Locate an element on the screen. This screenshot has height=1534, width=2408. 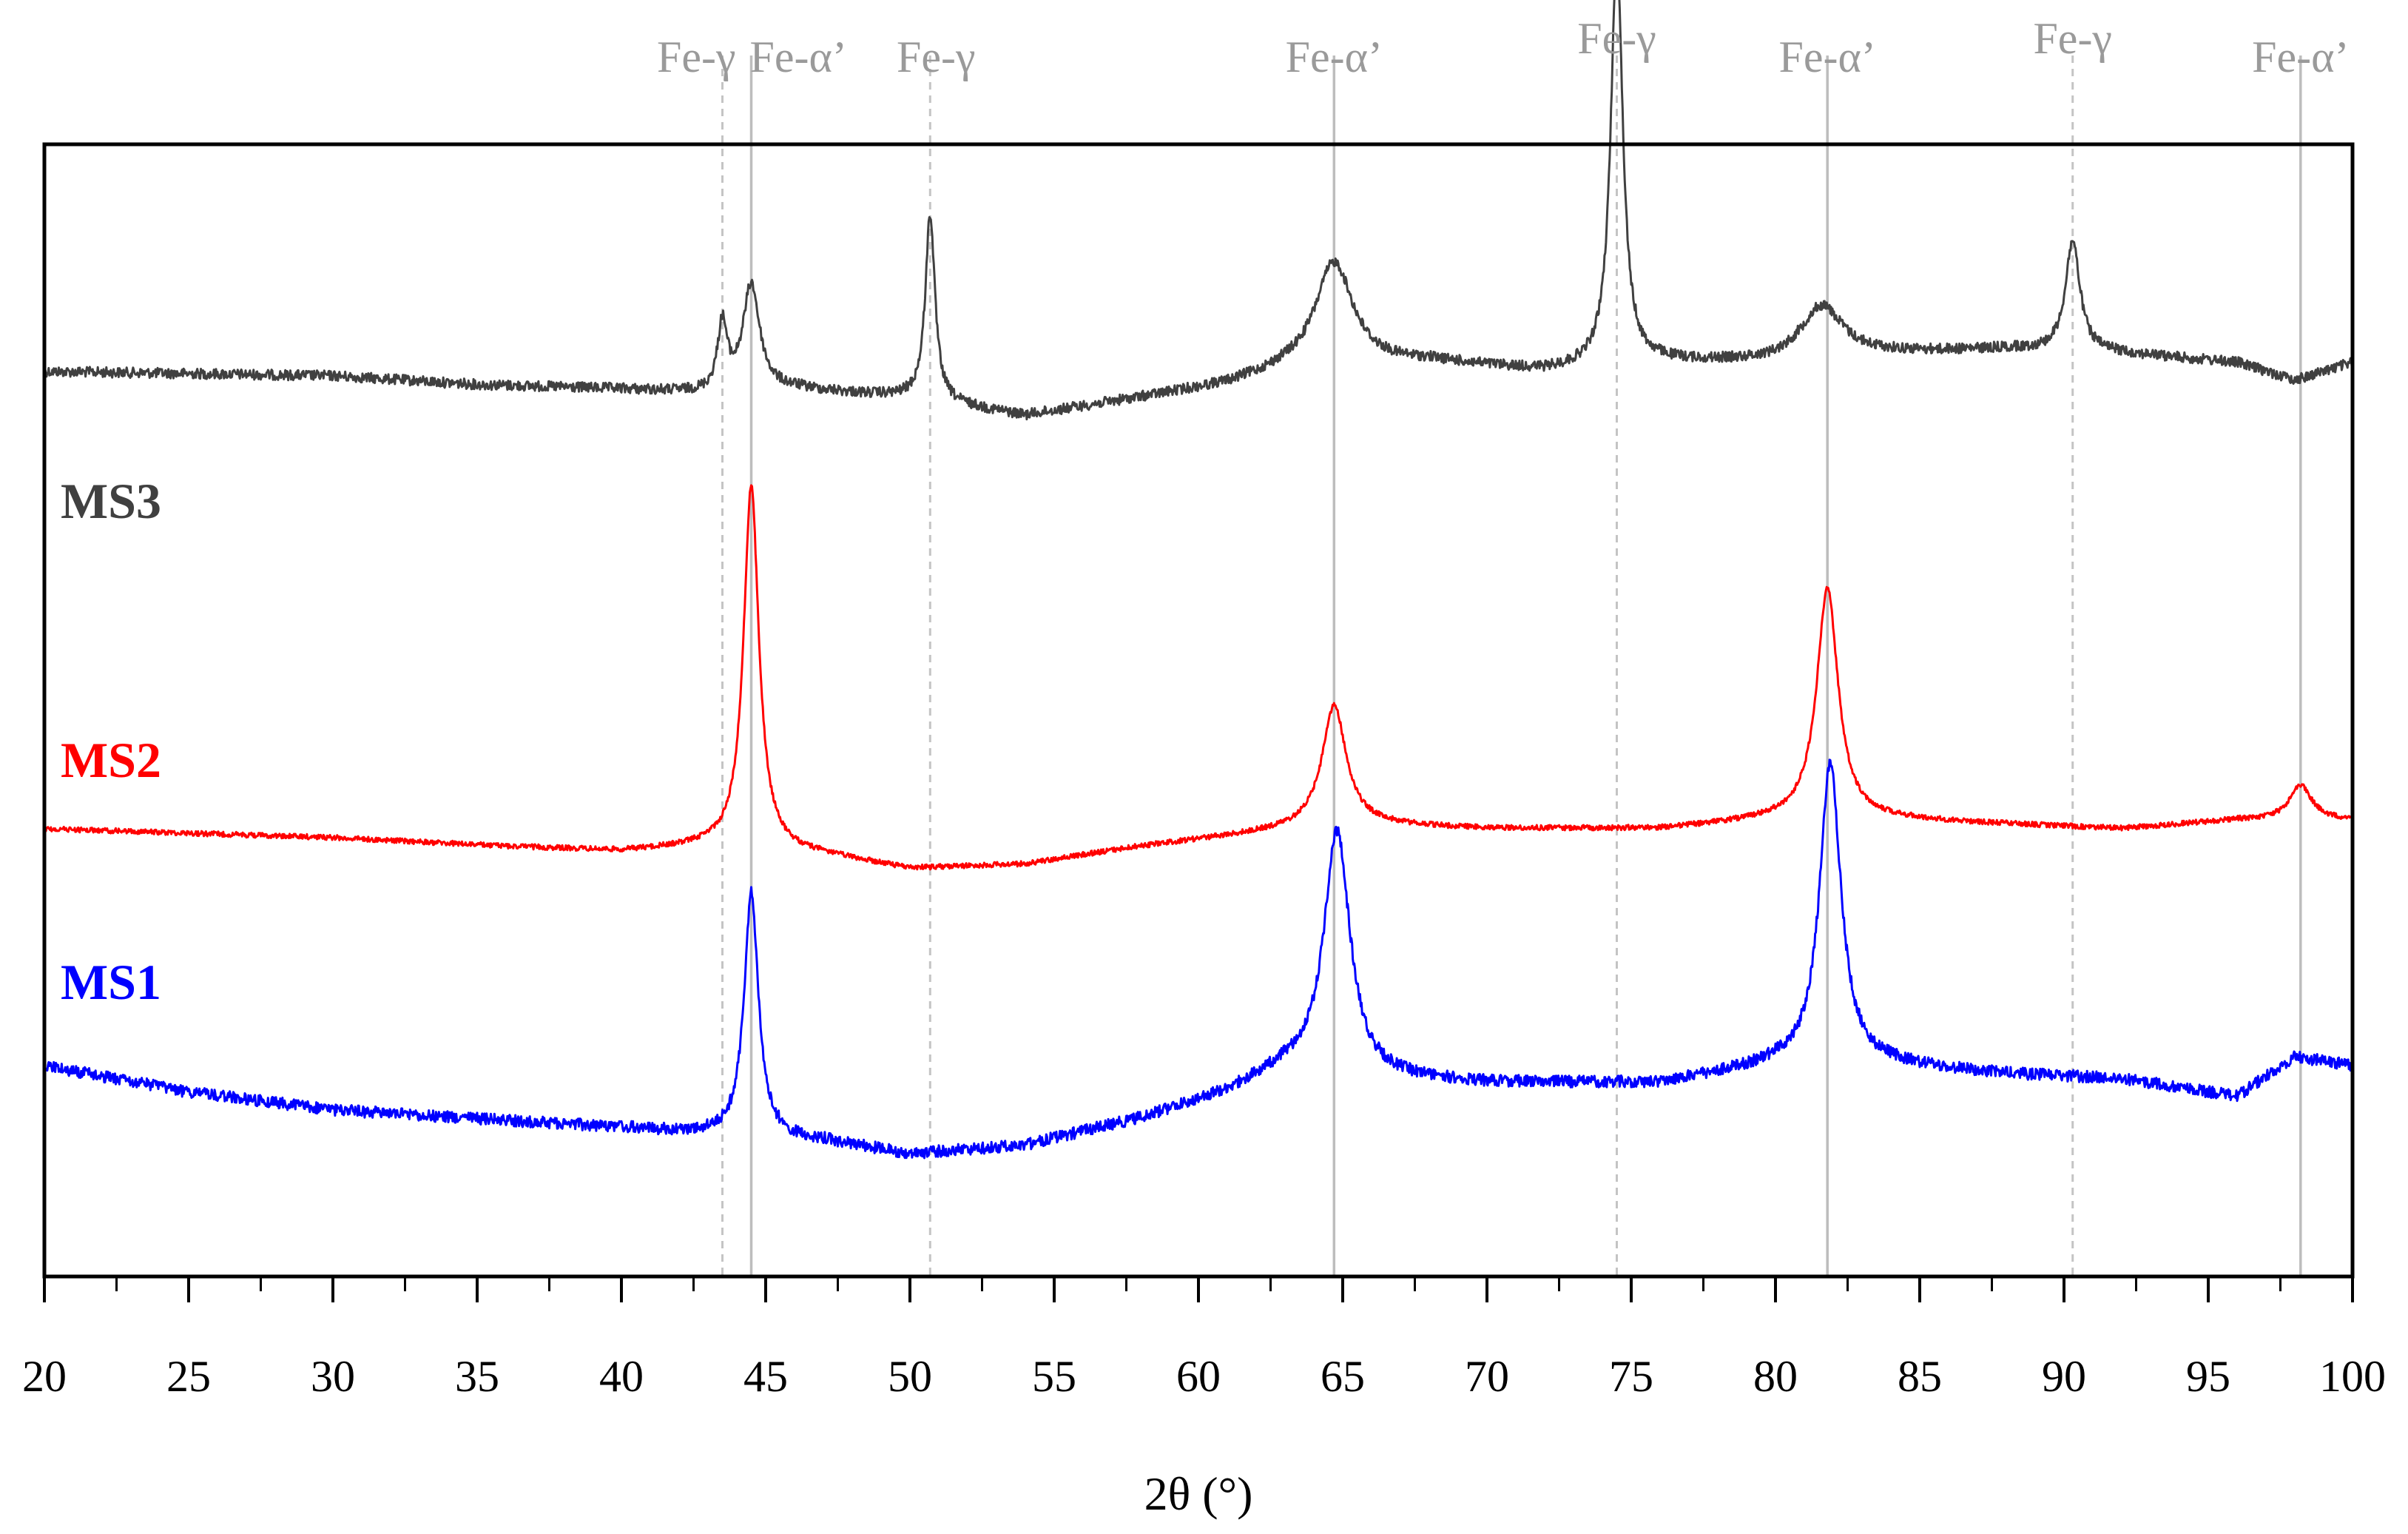
x-tick-label: 65 is located at coordinates (1343, 1376).